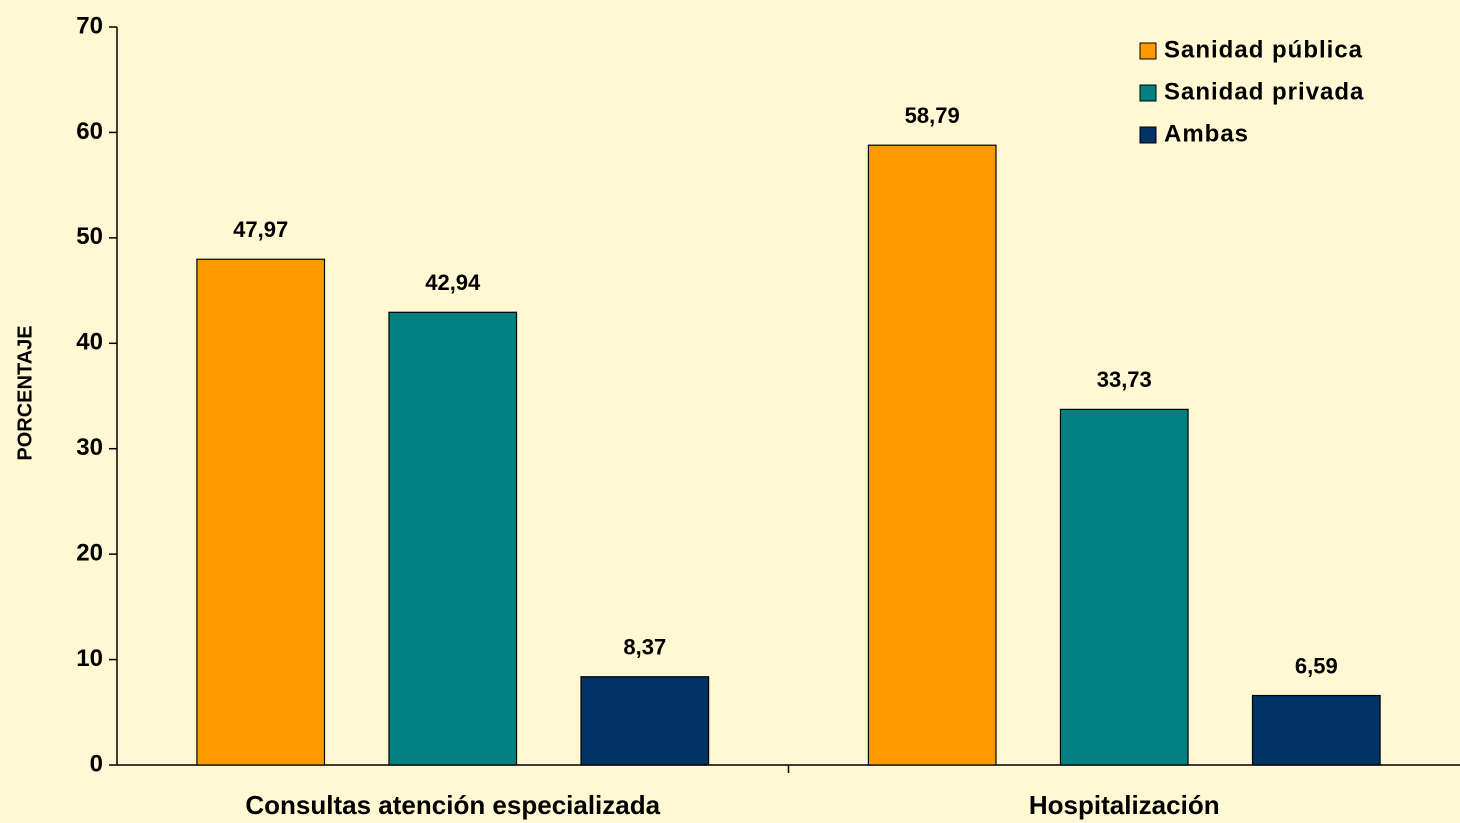  Describe the element at coordinates (644, 647) in the screenshot. I see `value-label: 8,37` at that location.